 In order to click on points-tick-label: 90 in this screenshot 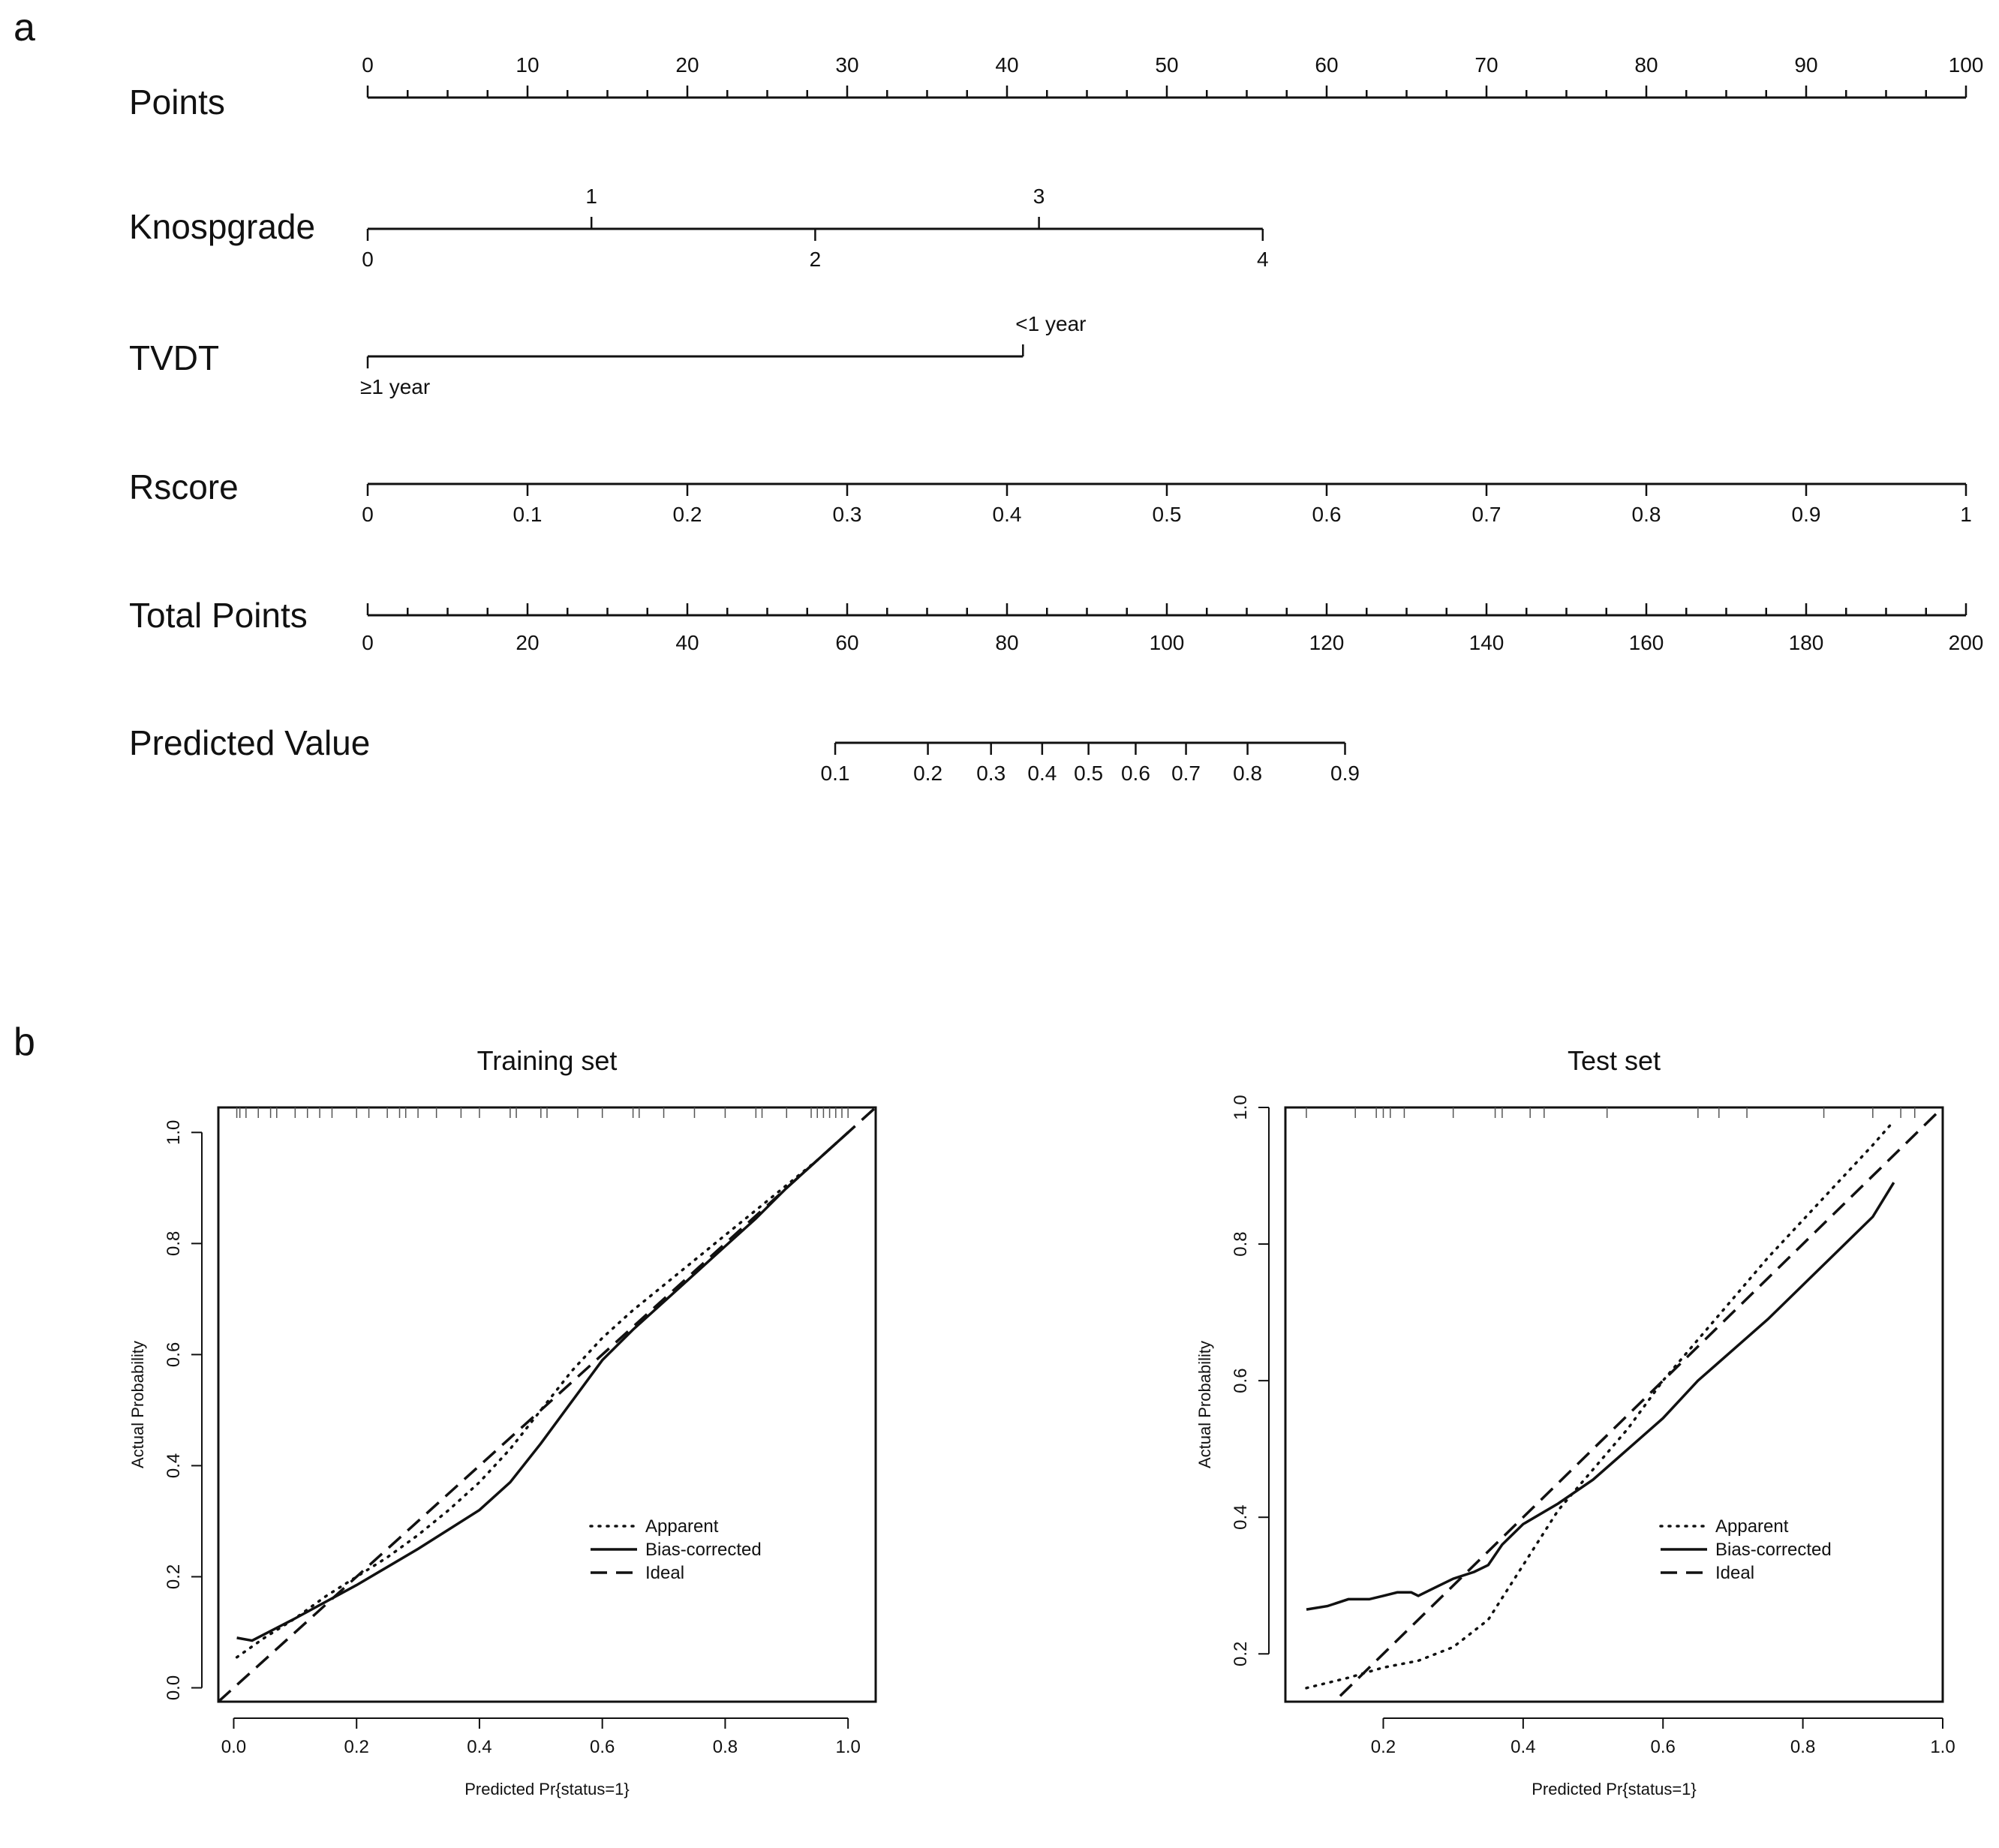, I will do `click(1805, 65)`.